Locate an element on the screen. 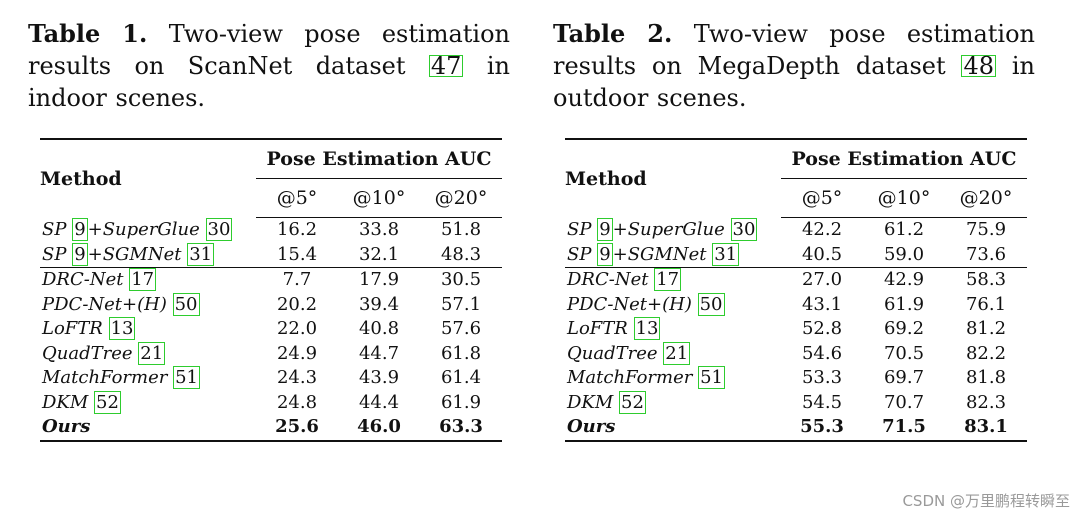 The image size is (1076, 517). table-row: SP 9 +SGMNet 31 15.4 32.1 48.3 is located at coordinates (271, 255).